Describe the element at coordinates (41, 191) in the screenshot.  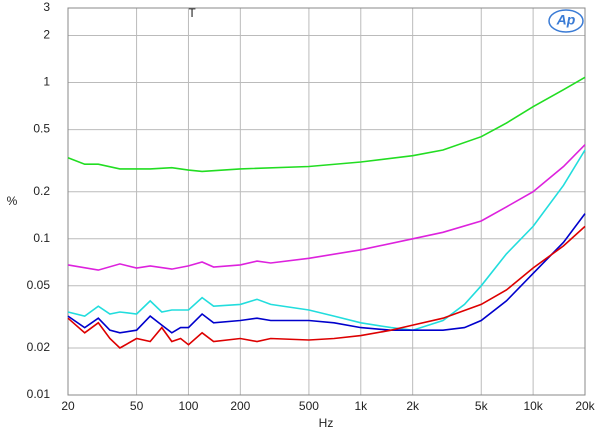
I see `y-tick-label: 0.2` at that location.